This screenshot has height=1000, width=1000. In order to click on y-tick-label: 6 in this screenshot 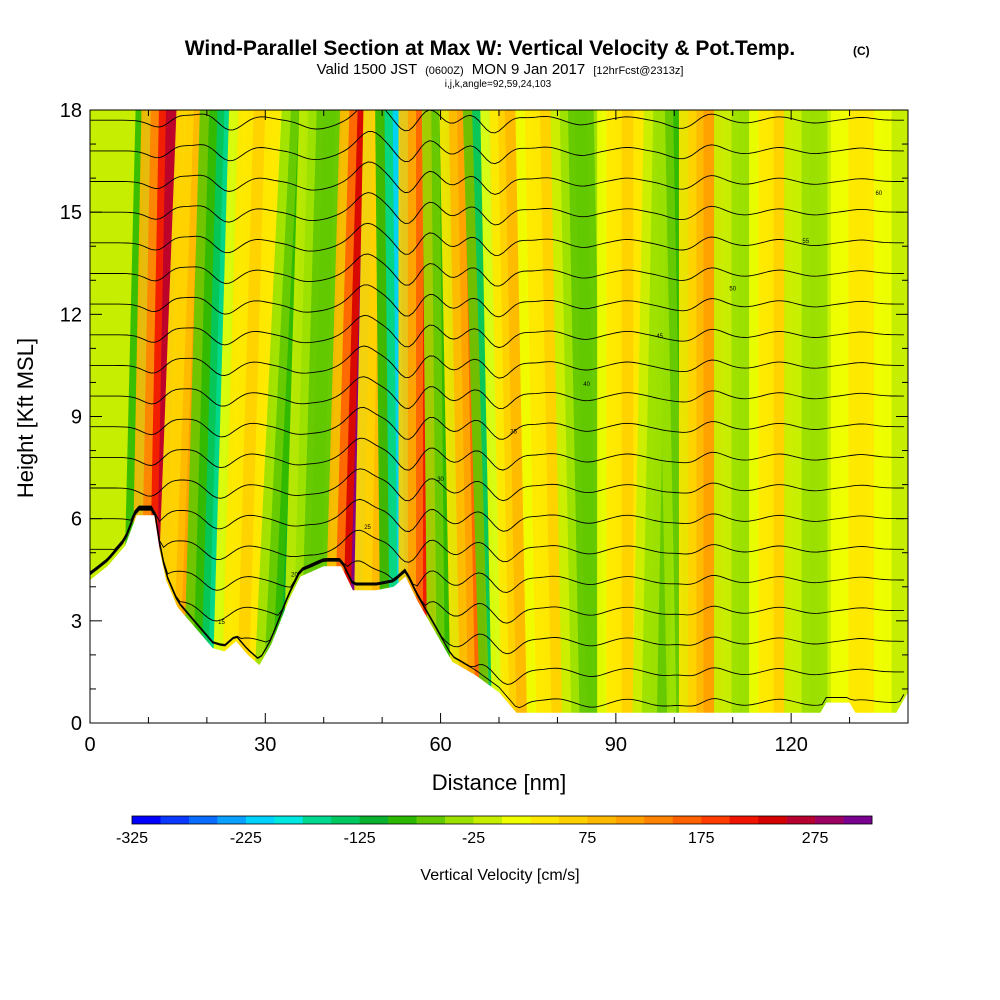, I will do `click(76, 520)`.